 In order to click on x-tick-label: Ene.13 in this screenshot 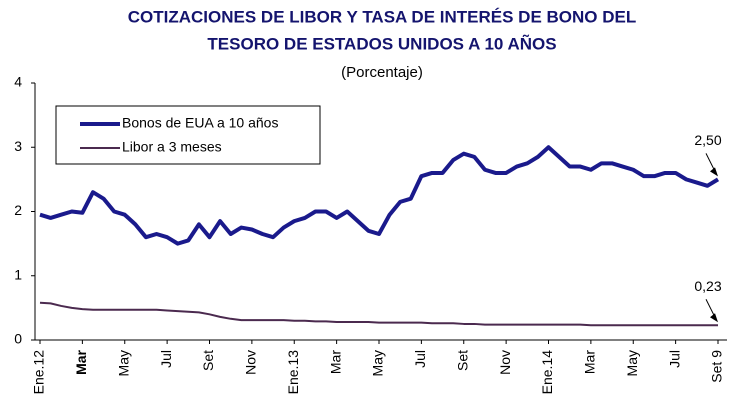, I will do `click(293, 372)`.